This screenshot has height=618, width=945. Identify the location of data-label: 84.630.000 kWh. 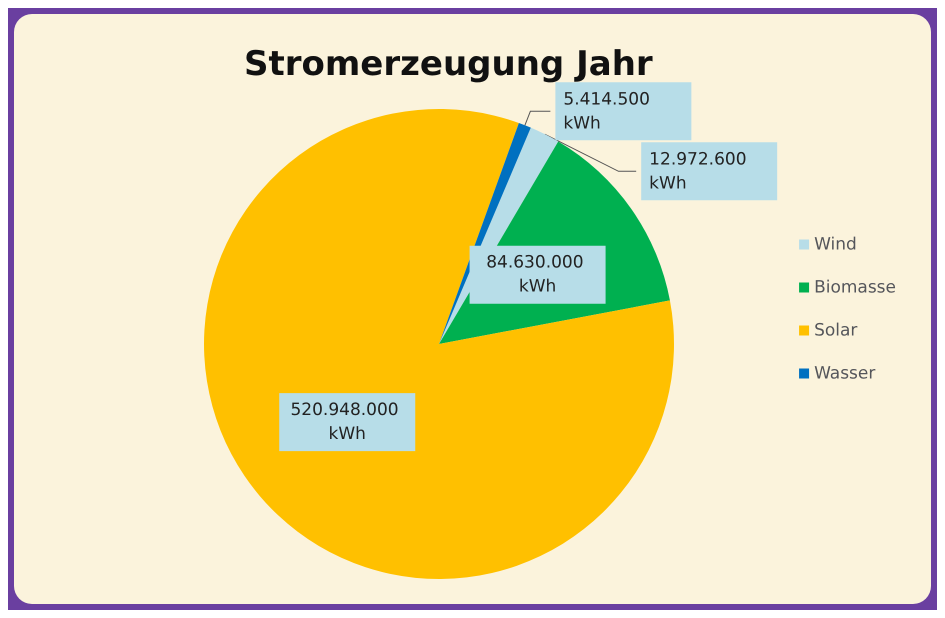
(537, 274).